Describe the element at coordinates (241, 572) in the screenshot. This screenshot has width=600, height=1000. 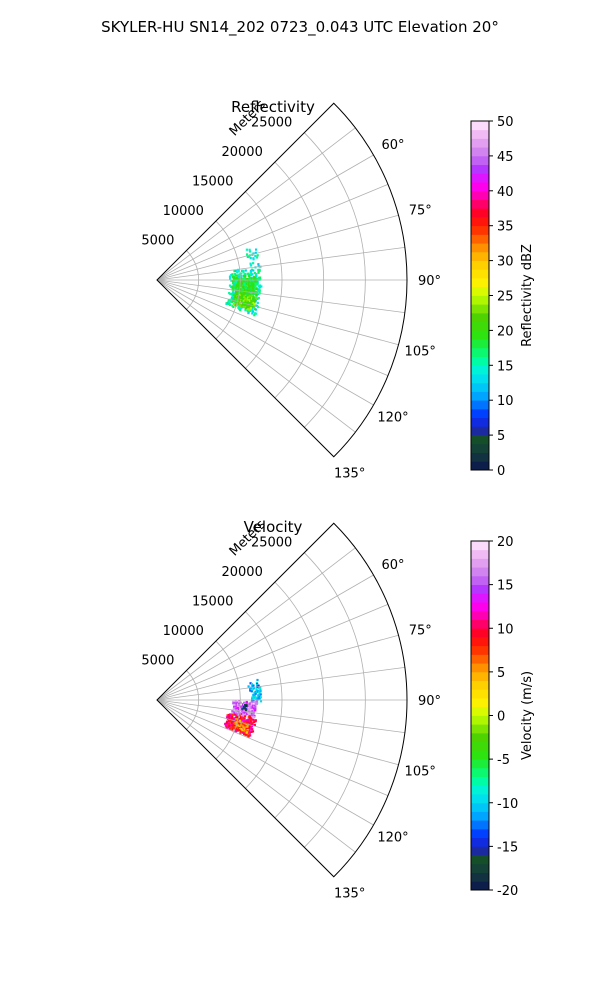
I see `radial-tick-label: 20000` at that location.